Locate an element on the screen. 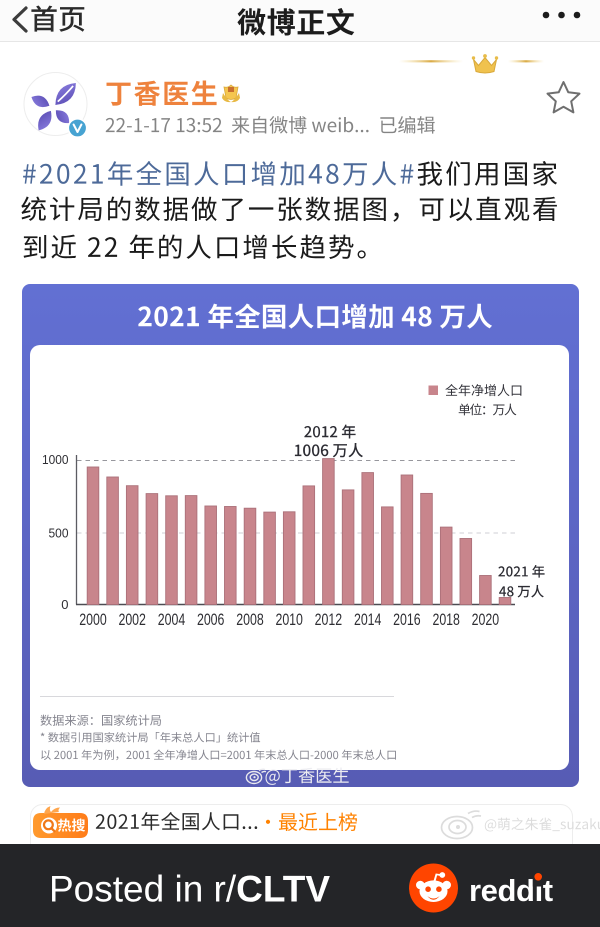  svg-text: 2010 is located at coordinates (289, 620).